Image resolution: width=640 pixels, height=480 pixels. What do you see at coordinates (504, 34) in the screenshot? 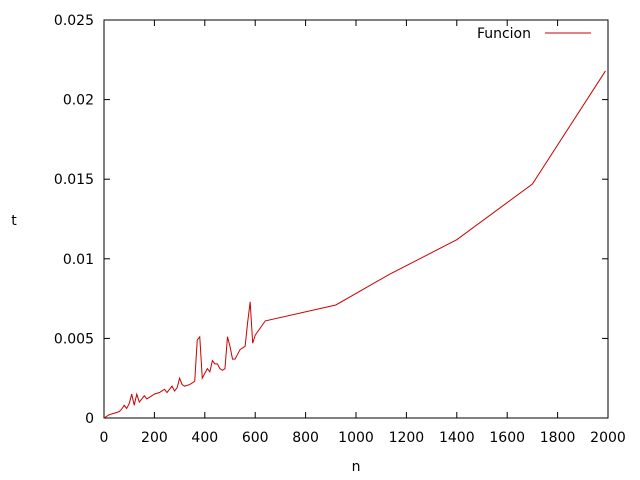
I see `legend-label-funcion: Funcion` at bounding box center [504, 34].